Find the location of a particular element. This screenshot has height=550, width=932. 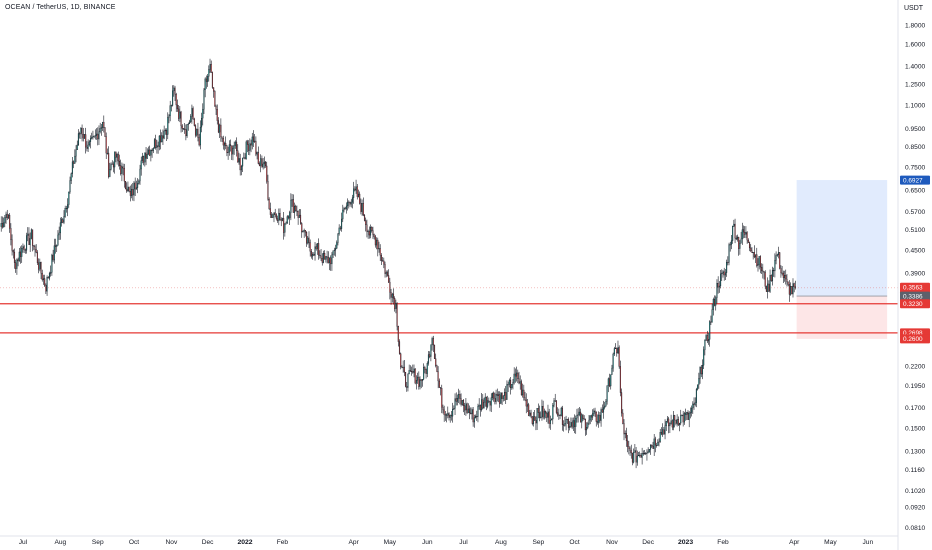

y-tick-label: 0.8500 is located at coordinates (915, 147).